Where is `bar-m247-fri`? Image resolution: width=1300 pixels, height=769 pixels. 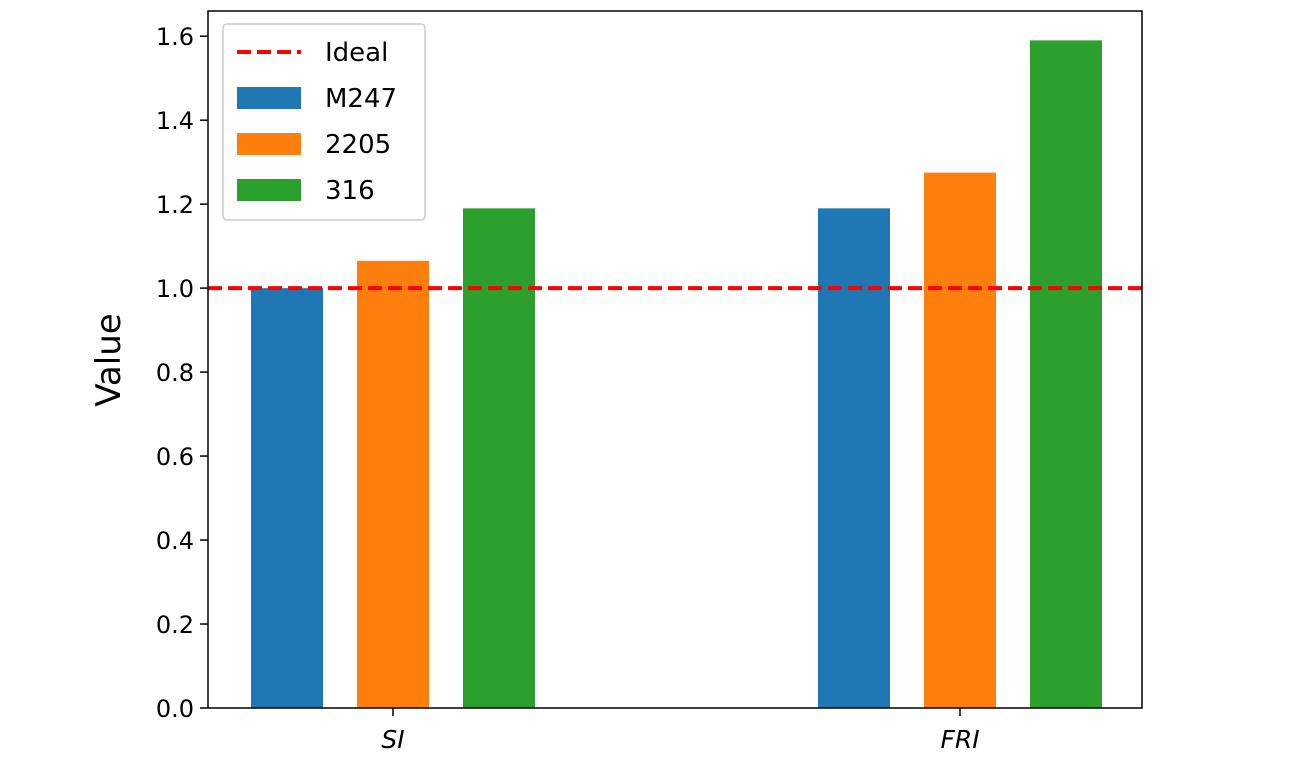
bar-m247-fri is located at coordinates (854, 458).